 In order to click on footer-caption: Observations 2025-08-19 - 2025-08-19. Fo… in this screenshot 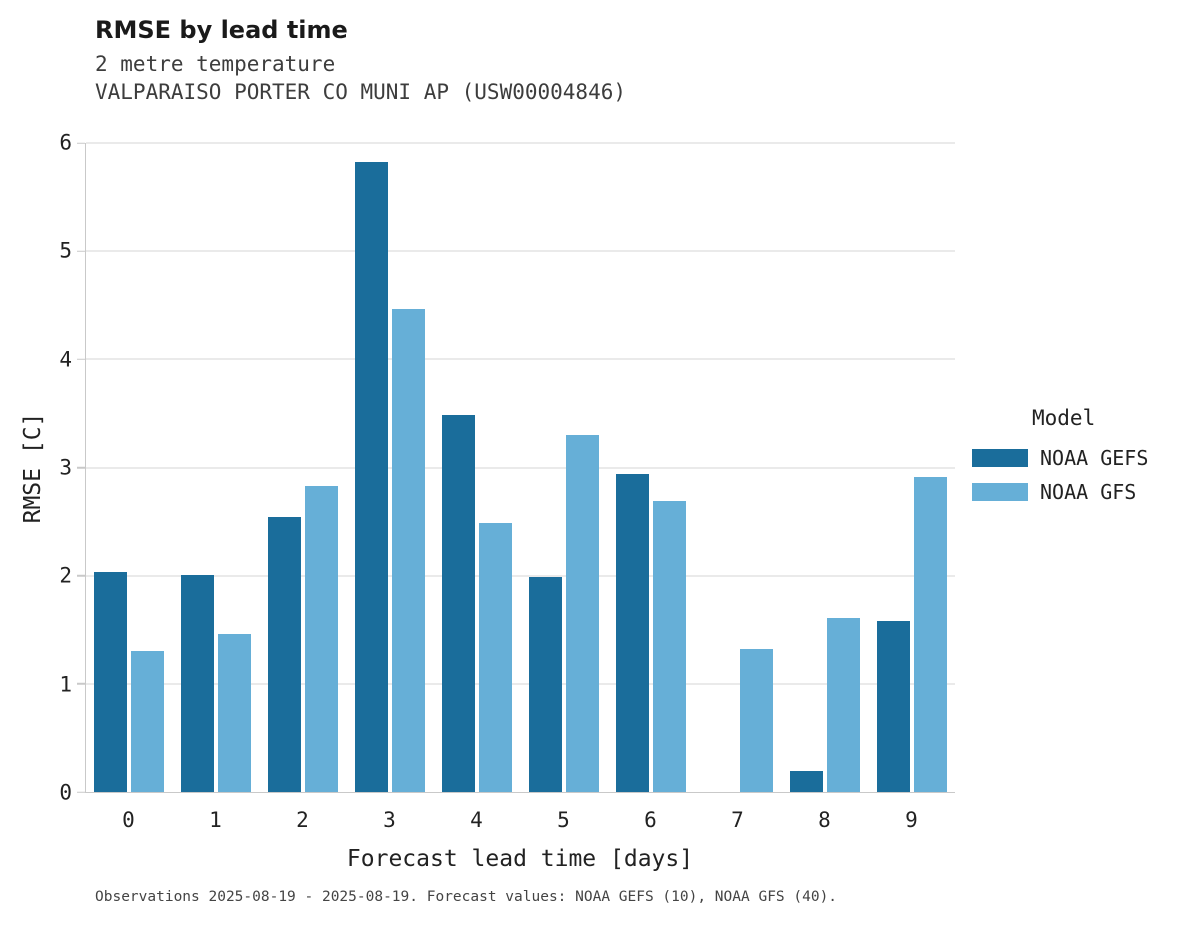, I will do `click(466, 897)`.